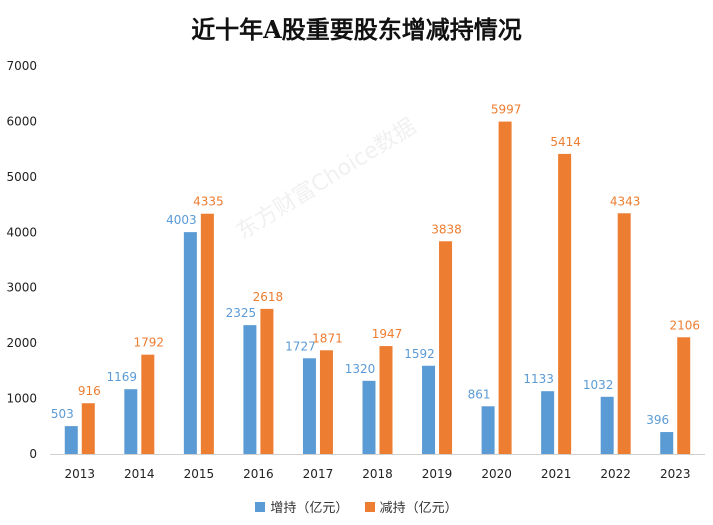  Describe the element at coordinates (615, 474) in the screenshot. I see `x-tick-label: 2022` at that location.